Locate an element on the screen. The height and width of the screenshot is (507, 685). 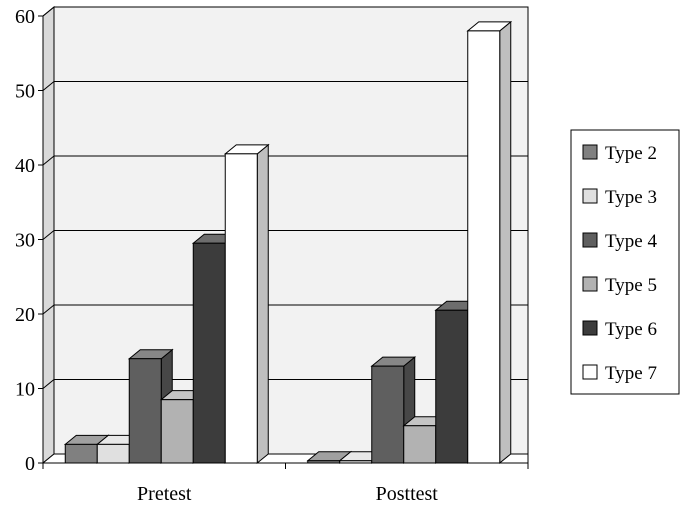
legend-label: Type 5 is located at coordinates (631, 285).